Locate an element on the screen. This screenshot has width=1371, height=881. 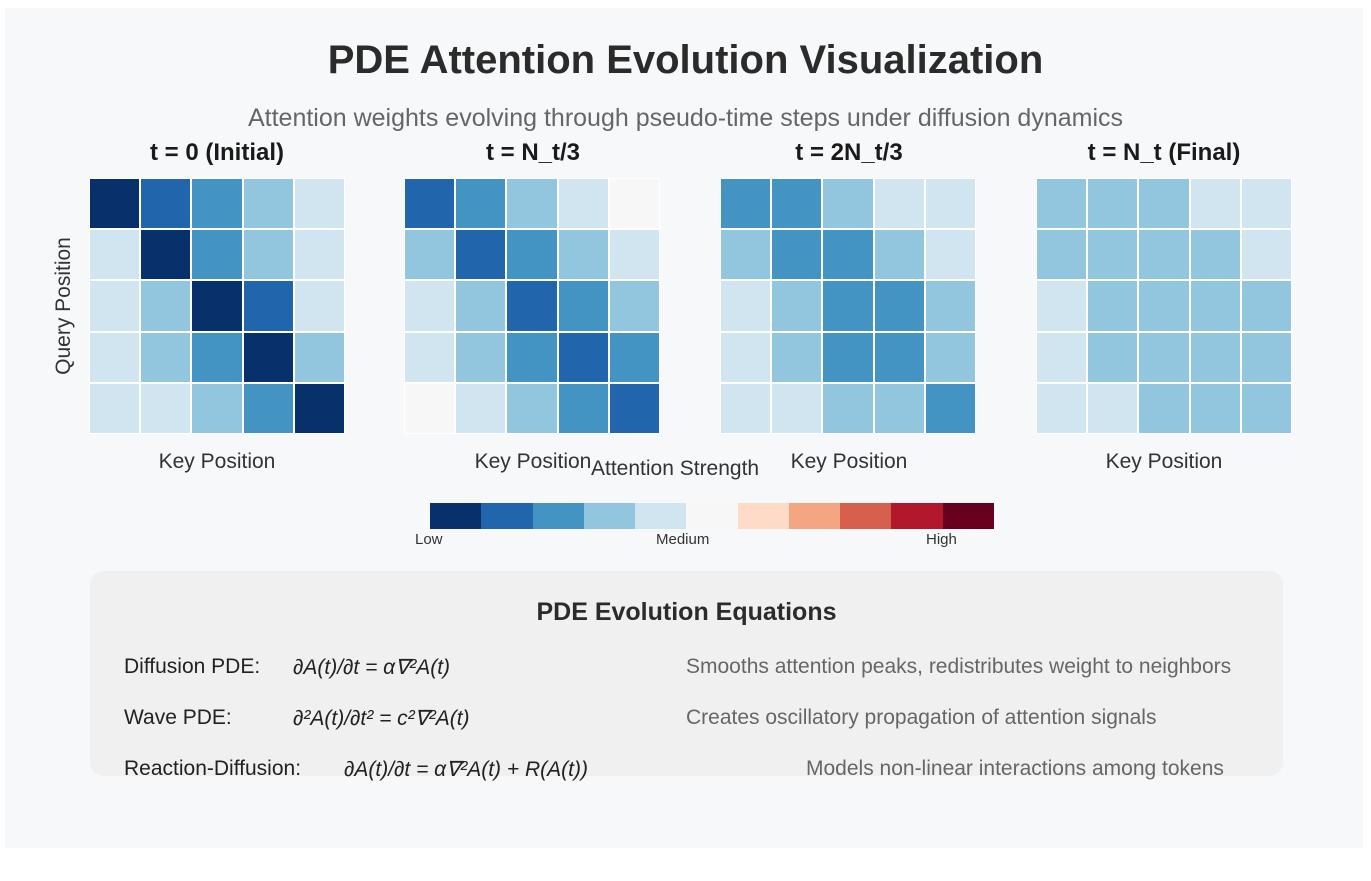
equation-formula-diffusion: ∂A(t)/∂t = α∇²A(t) is located at coordinates (372, 667).